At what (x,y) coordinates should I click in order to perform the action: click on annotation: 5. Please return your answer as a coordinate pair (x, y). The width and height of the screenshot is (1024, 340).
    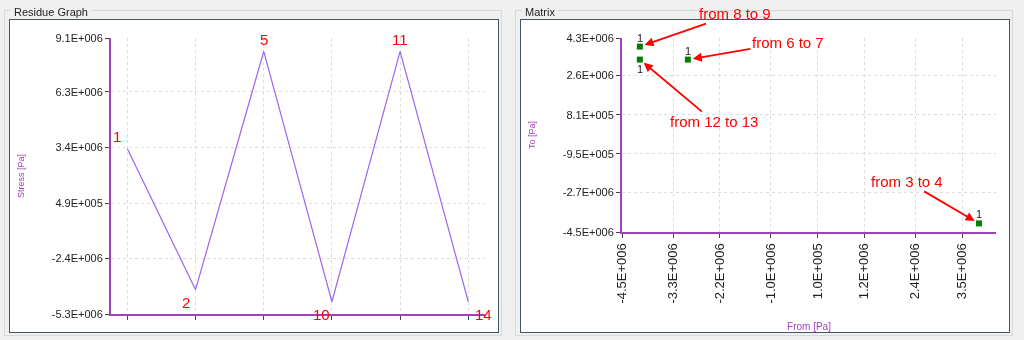
    Looking at the image, I should click on (264, 39).